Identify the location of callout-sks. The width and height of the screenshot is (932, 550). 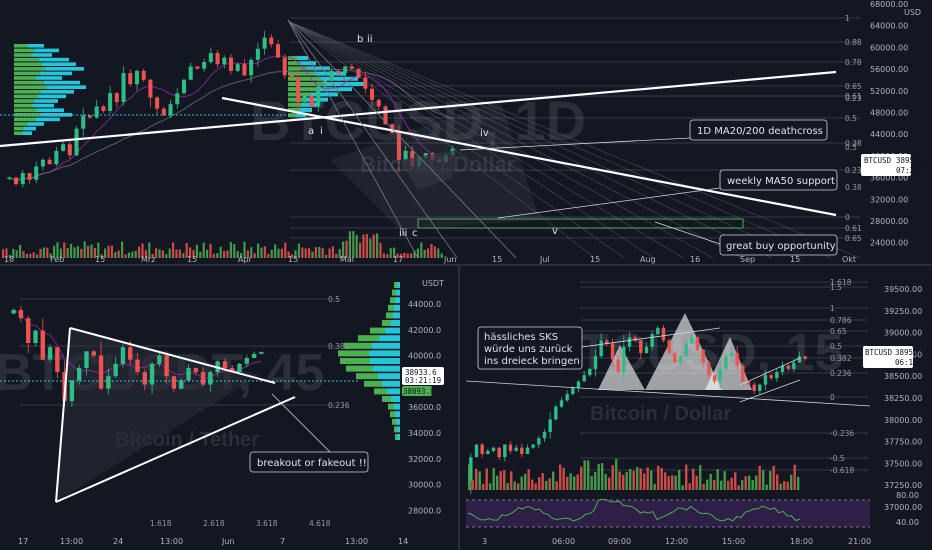
(530, 348).